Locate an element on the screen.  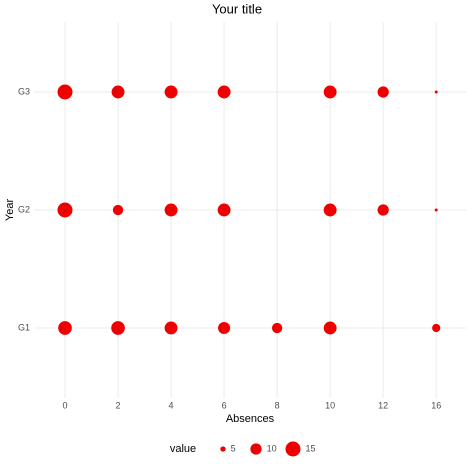
y-axis-label: Year is located at coordinates (10, 210).